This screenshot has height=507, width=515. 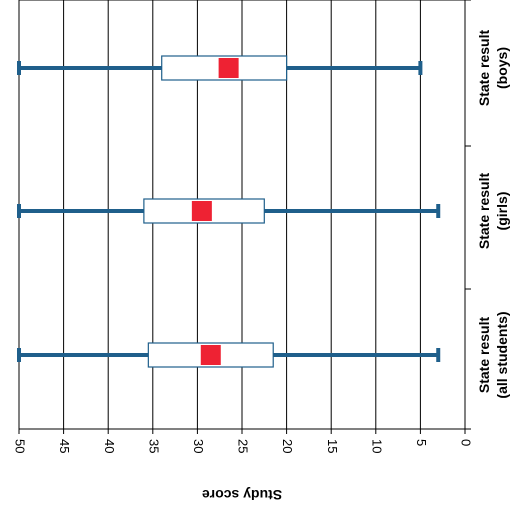 I want to click on tick-label: 20, so click(x=287, y=446).